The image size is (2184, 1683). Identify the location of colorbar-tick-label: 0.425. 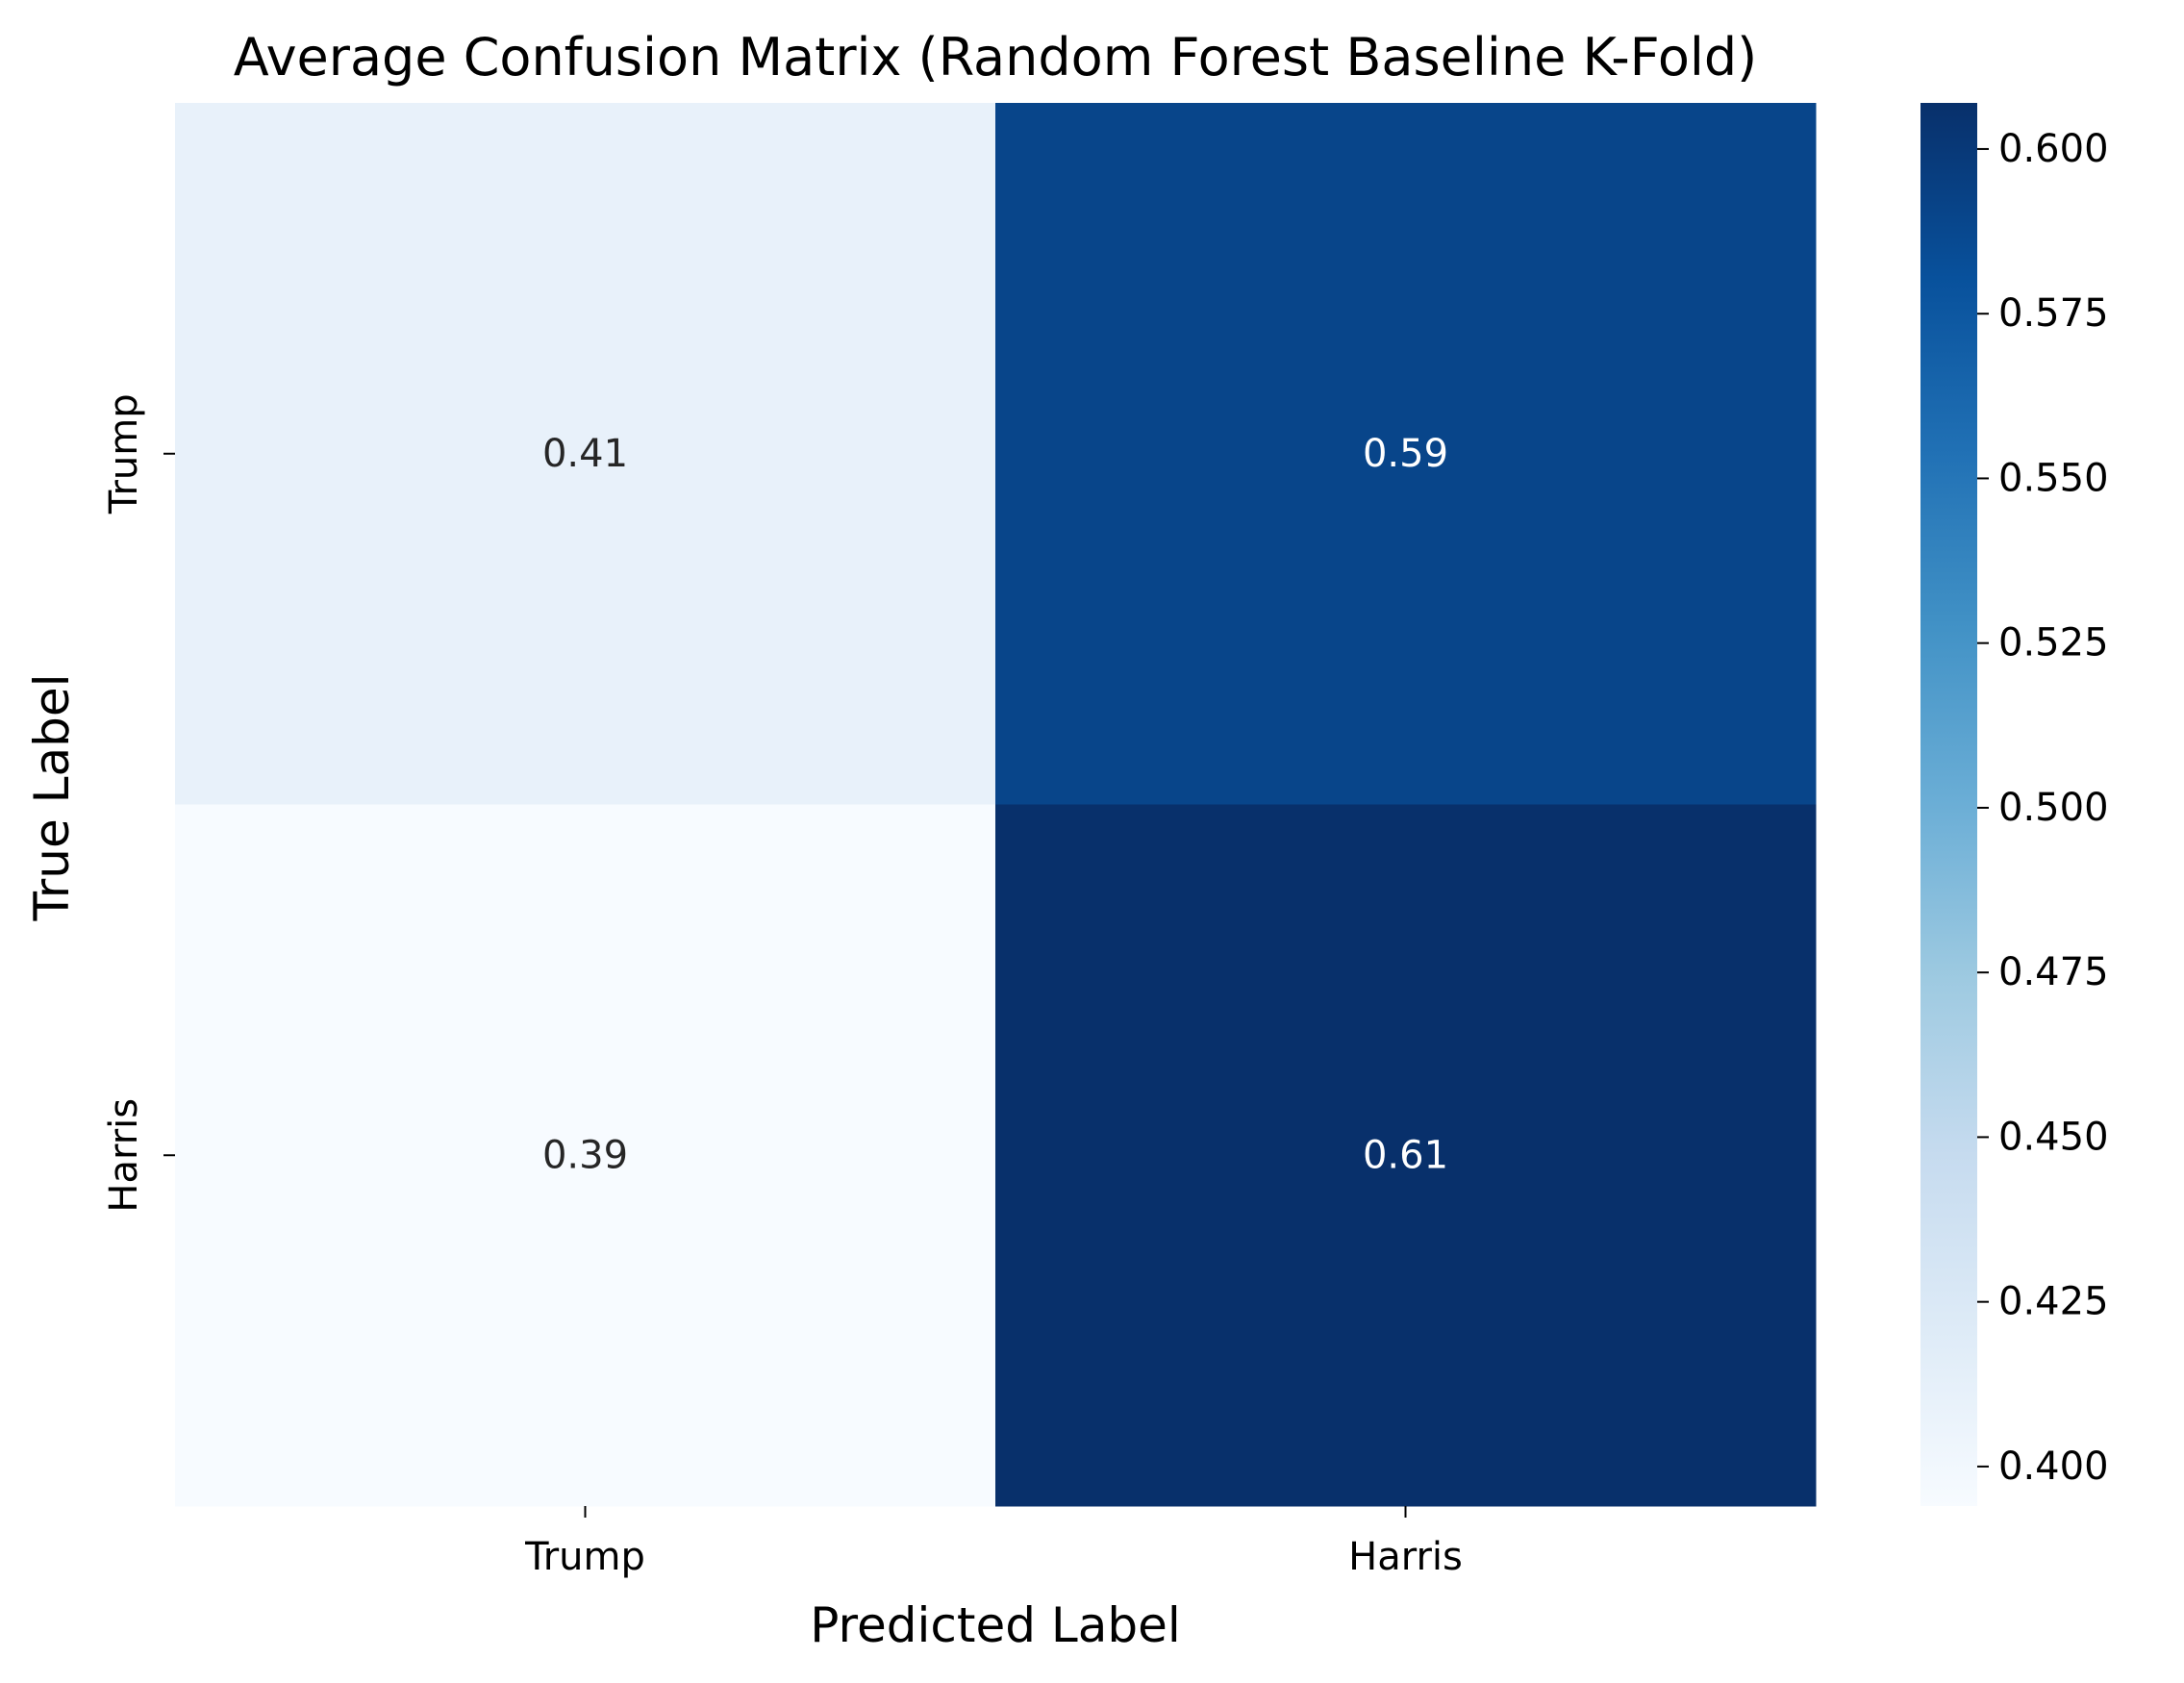
(2053, 1302).